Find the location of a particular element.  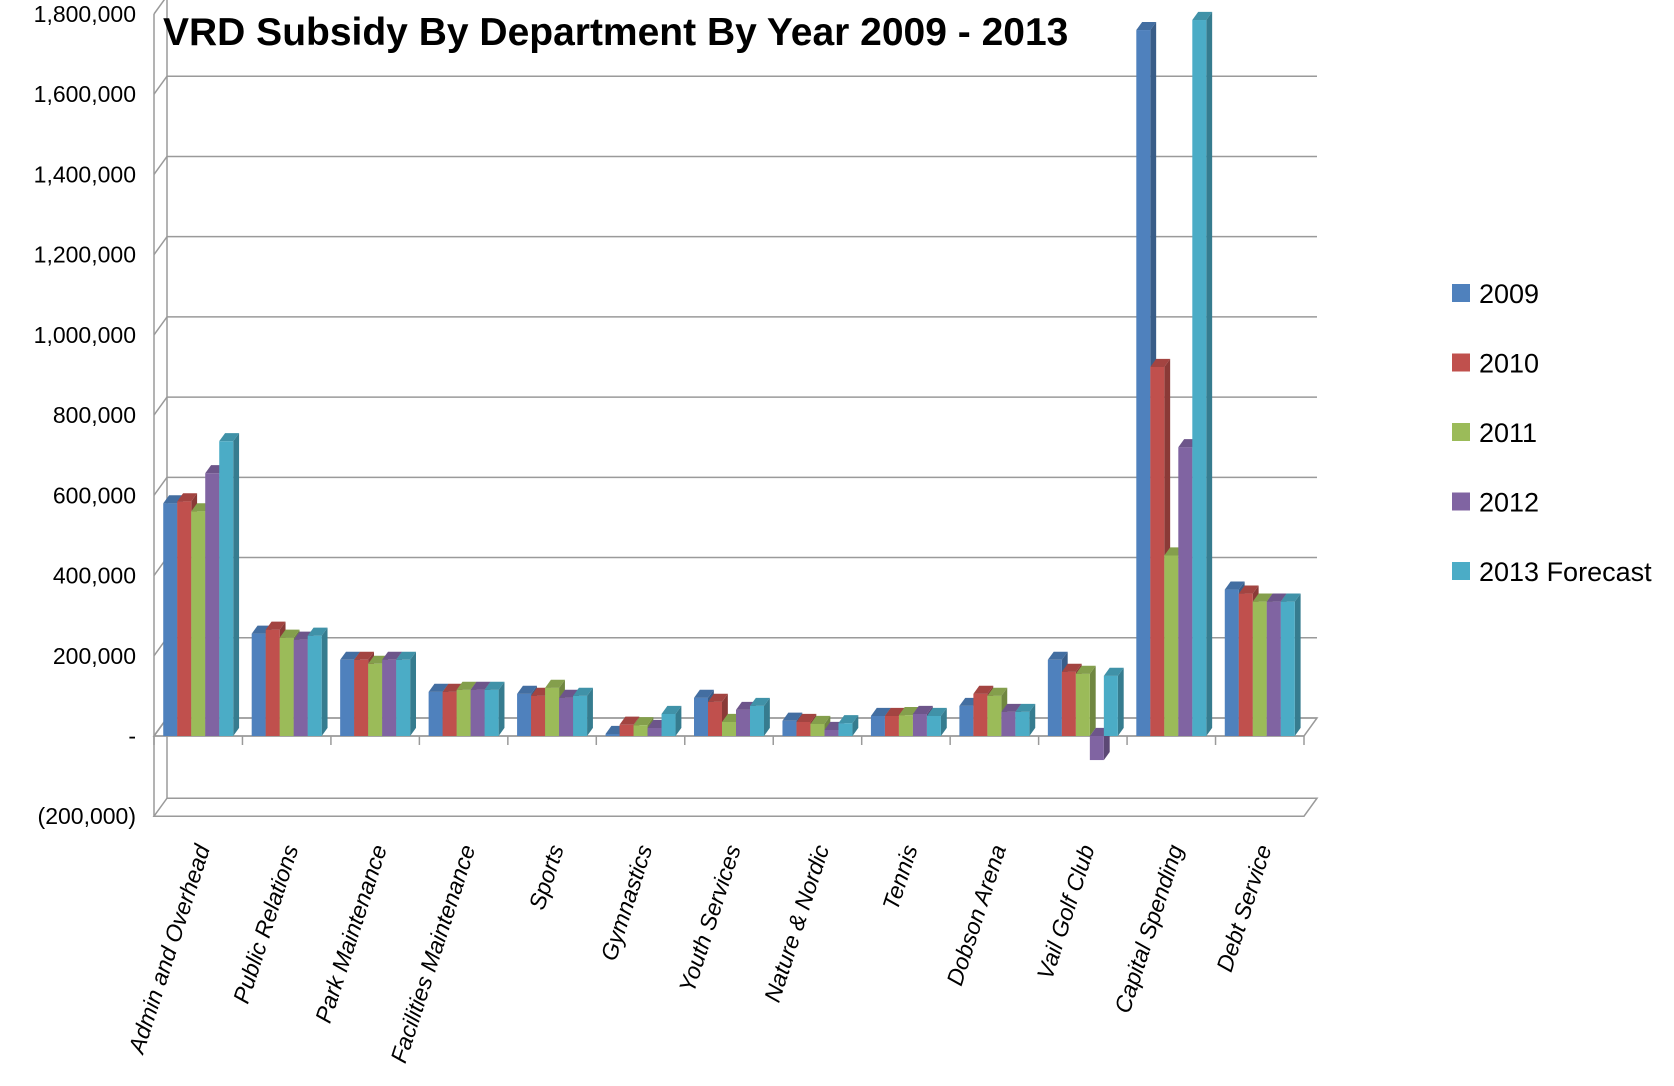

legend-label: 2012 is located at coordinates (1509, 503).